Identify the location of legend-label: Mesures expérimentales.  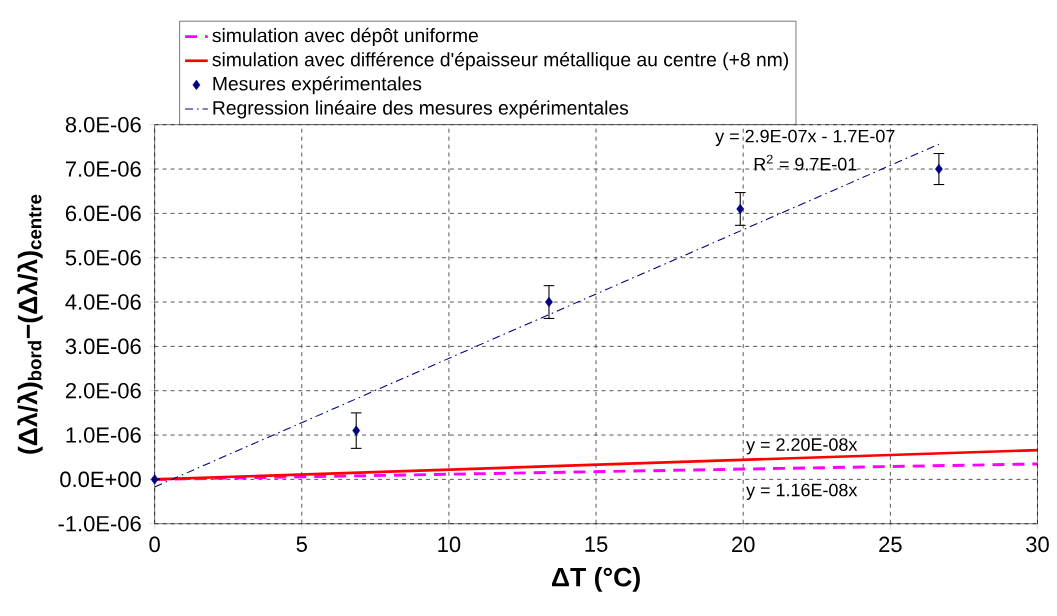
(317, 85).